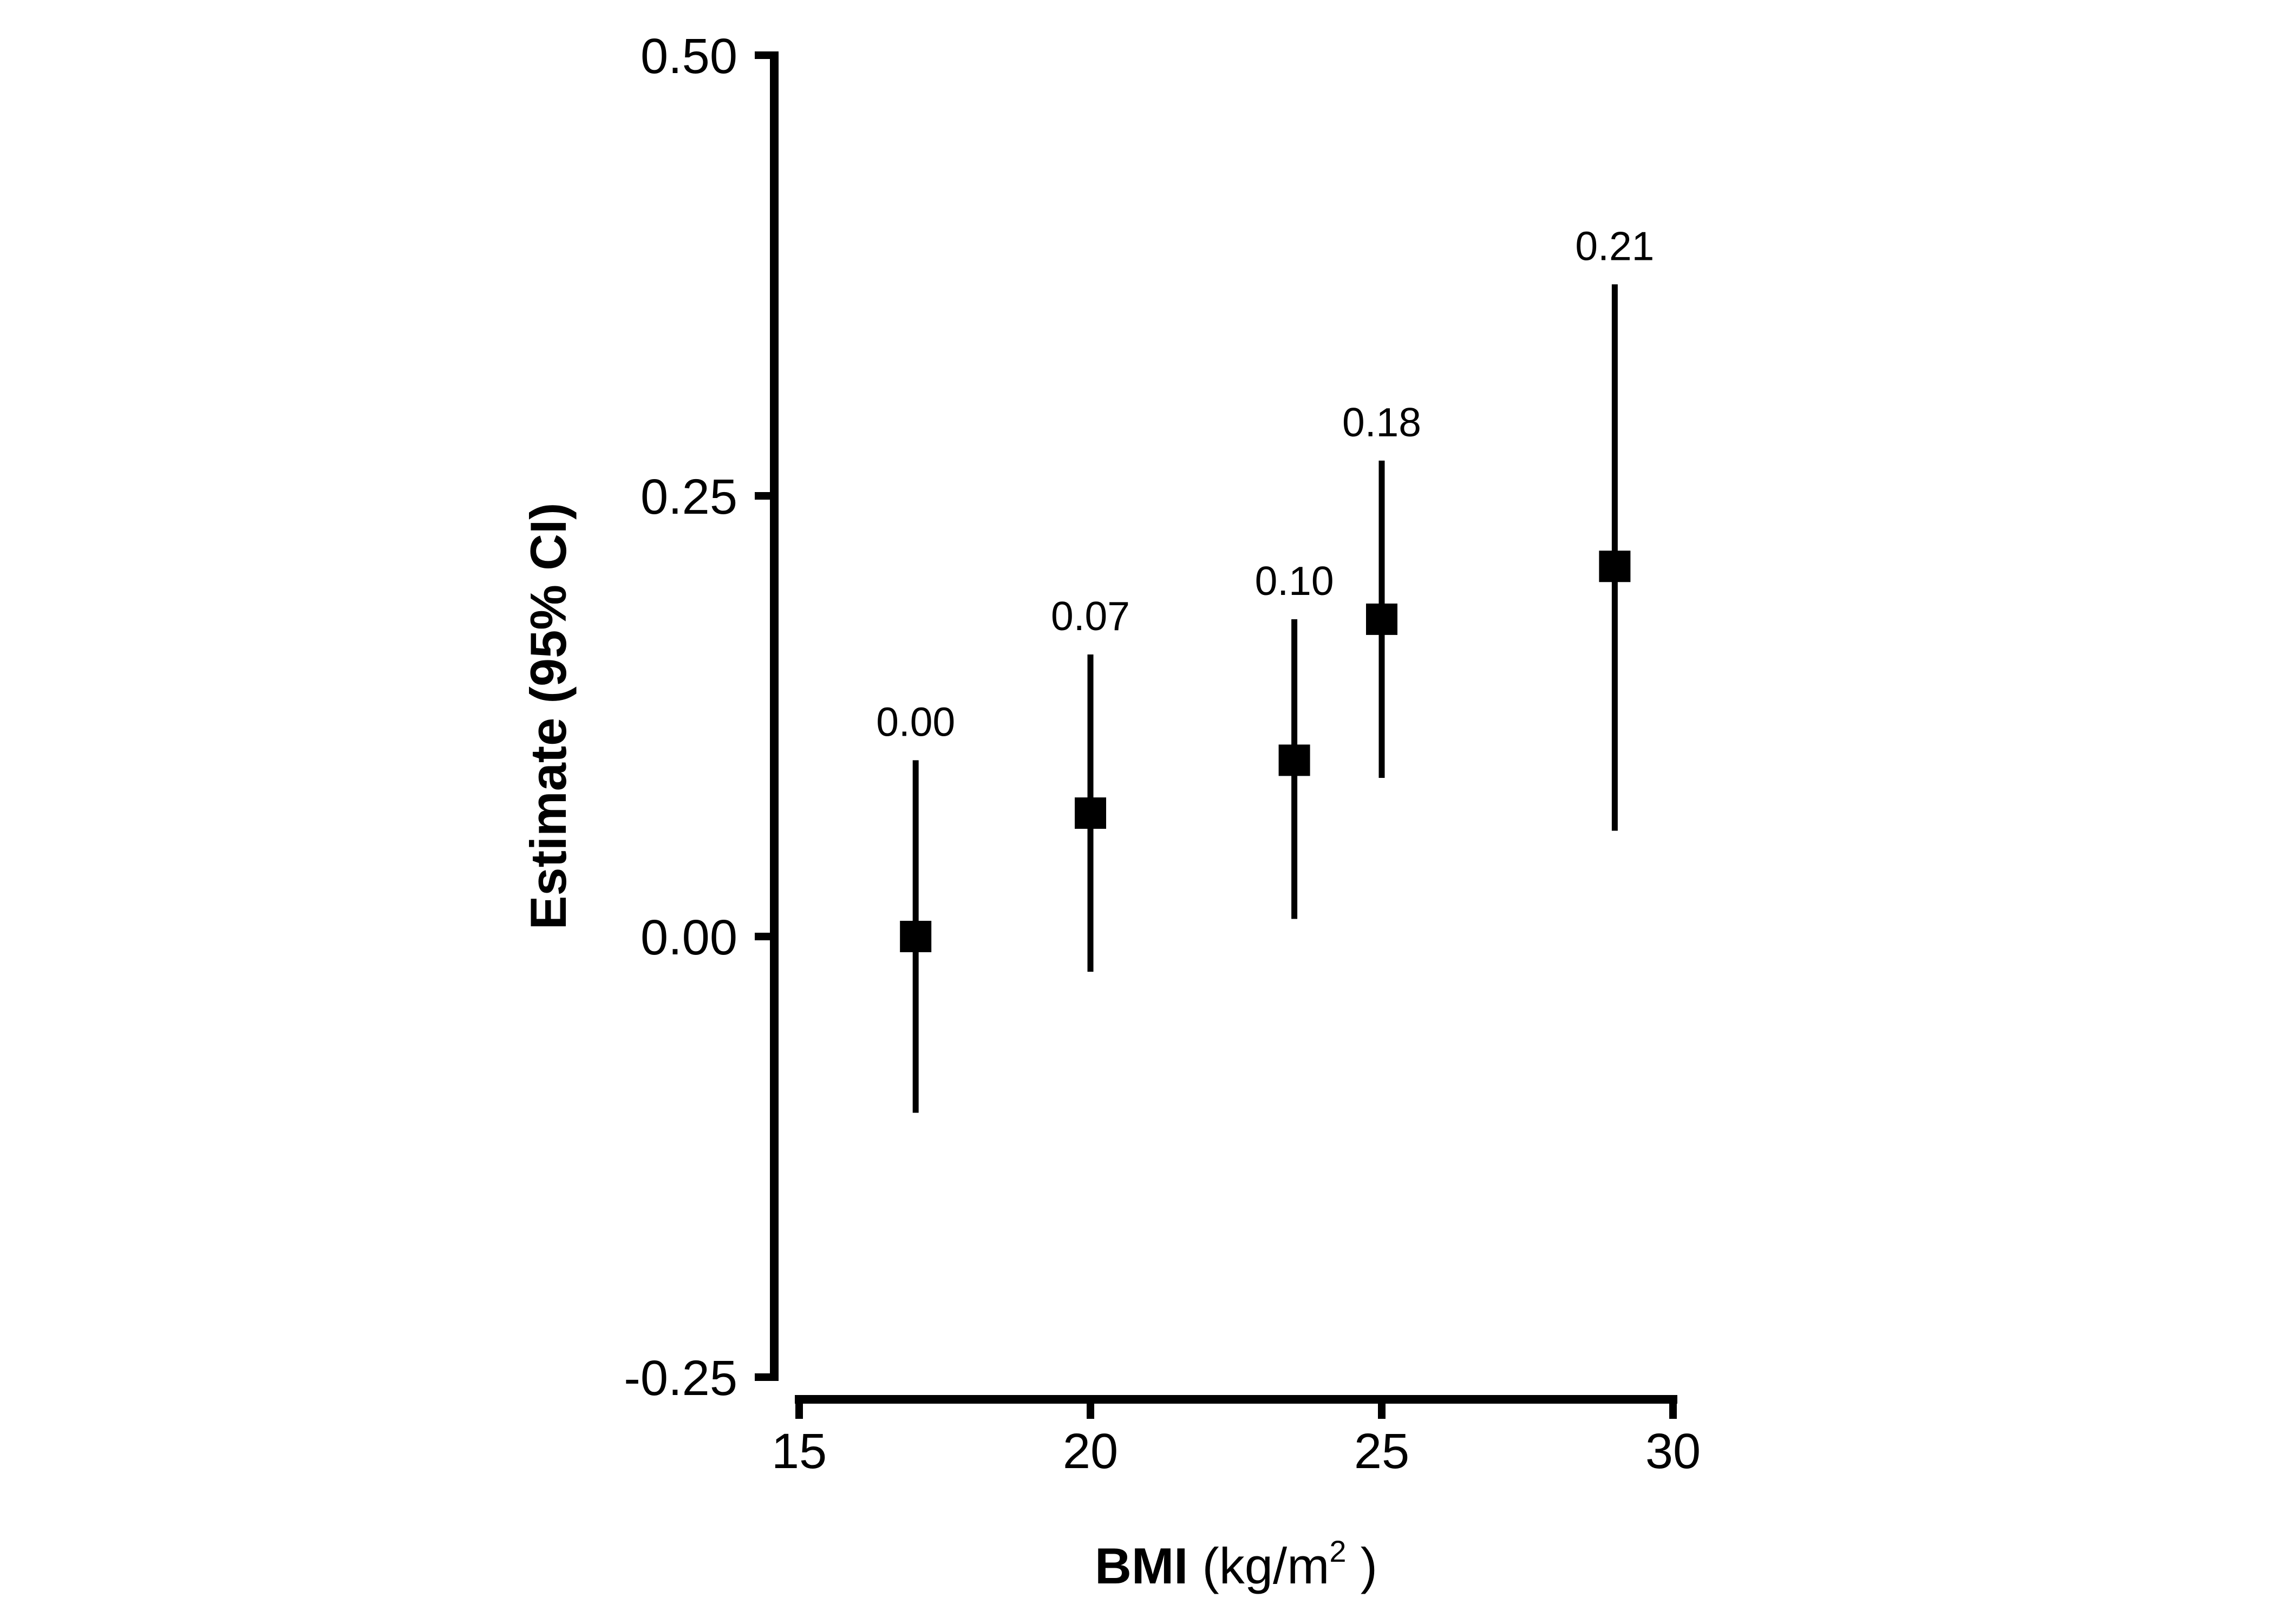 The image size is (2274, 1624). I want to click on x-axis-title: BMI (kg/m2 ), so click(1236, 1564).